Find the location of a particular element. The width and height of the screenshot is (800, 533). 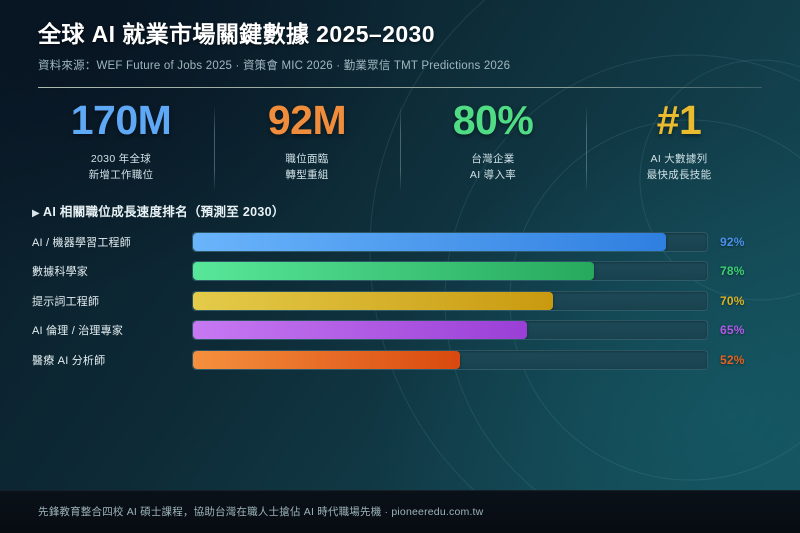

kpi-label: AI 大數據列 最快成長技能 is located at coordinates (679, 168).